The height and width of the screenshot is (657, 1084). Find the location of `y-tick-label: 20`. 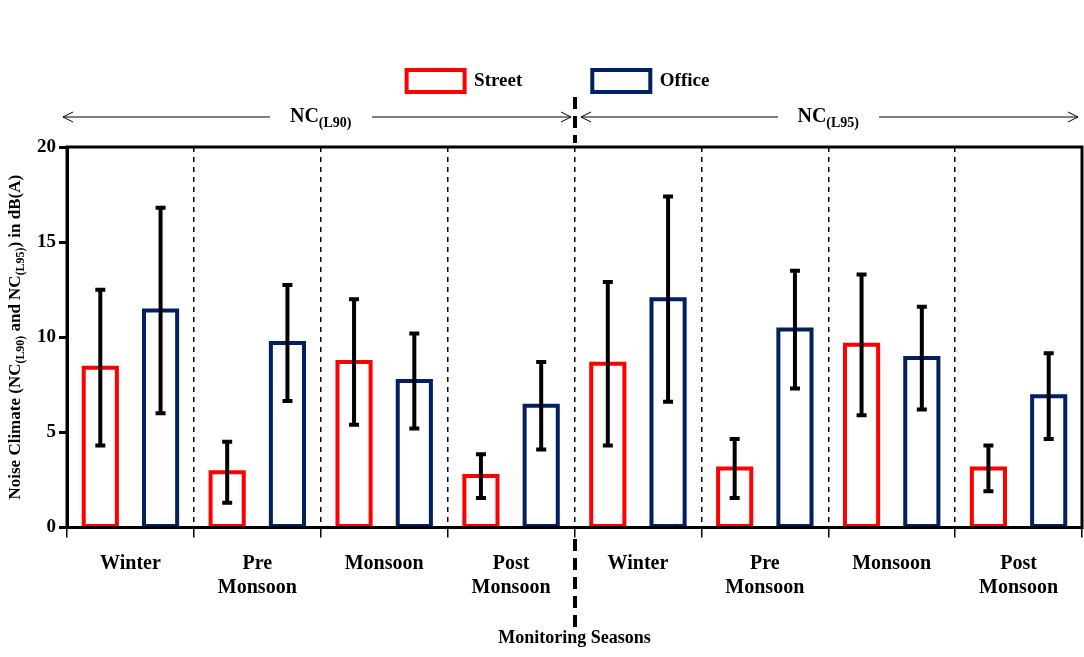

y-tick-label: 20 is located at coordinates (46, 145).